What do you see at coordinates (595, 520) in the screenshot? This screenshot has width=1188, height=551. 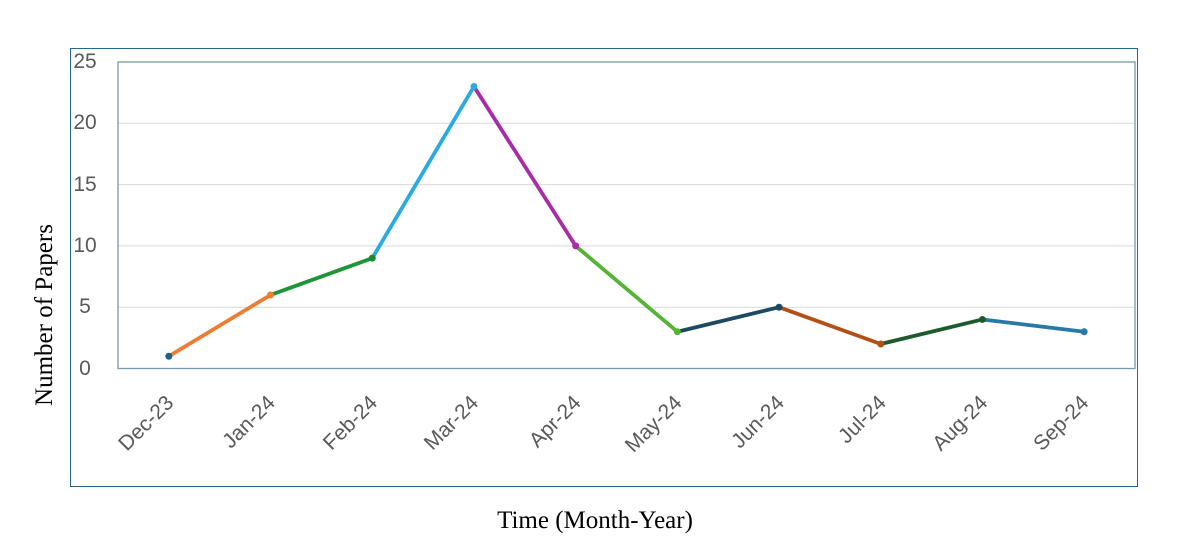 I see `x-axis-title: Time (Month-Year)` at bounding box center [595, 520].